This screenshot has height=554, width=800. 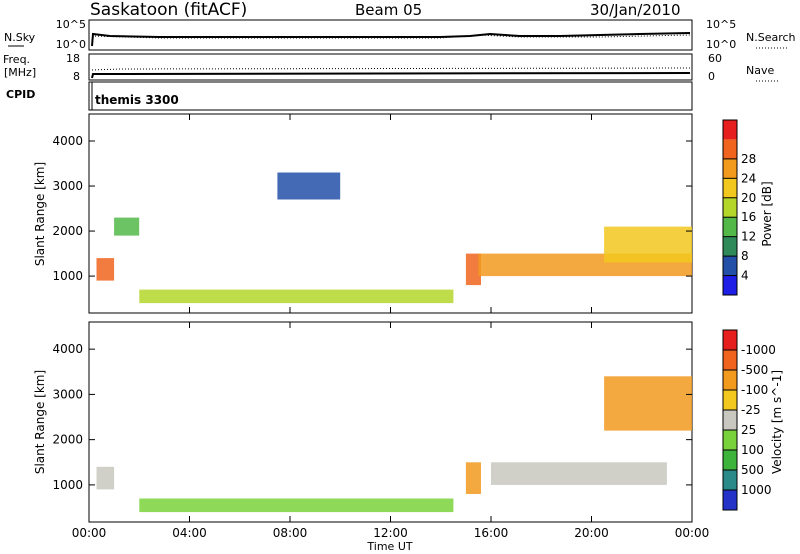 What do you see at coordinates (715, 58) in the screenshot?
I see `freq-right-tick-top: 60` at bounding box center [715, 58].